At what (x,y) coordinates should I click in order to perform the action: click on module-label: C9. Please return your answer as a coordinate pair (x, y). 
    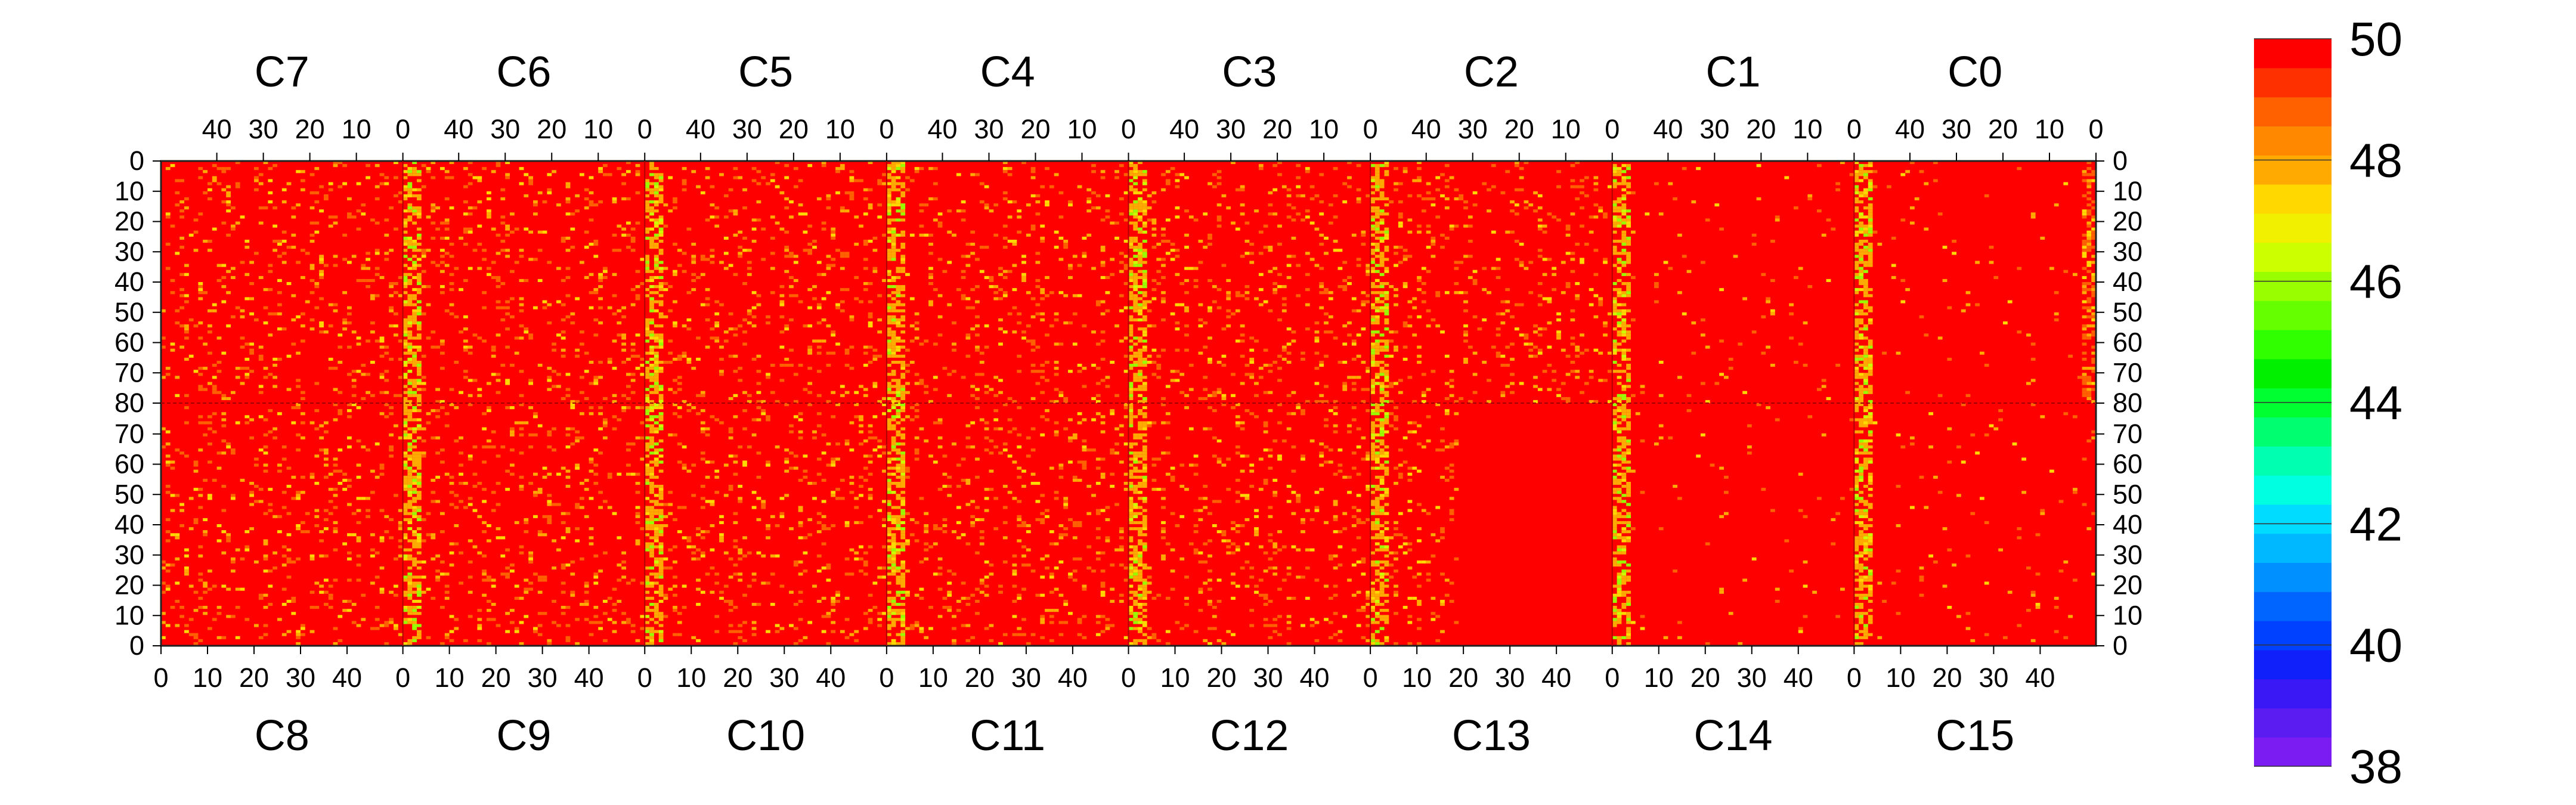
    Looking at the image, I should click on (524, 736).